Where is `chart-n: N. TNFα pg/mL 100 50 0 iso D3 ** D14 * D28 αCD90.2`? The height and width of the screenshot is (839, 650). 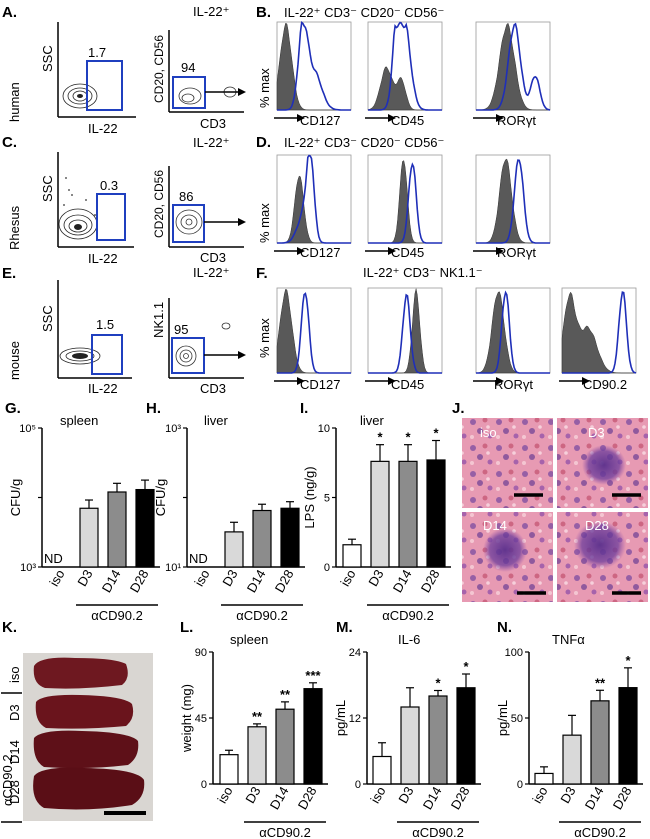 chart-n: N. TNFα pg/mL 100 50 0 iso D3 ** D14 * D28 αCD90.2 is located at coordinates (569, 729).